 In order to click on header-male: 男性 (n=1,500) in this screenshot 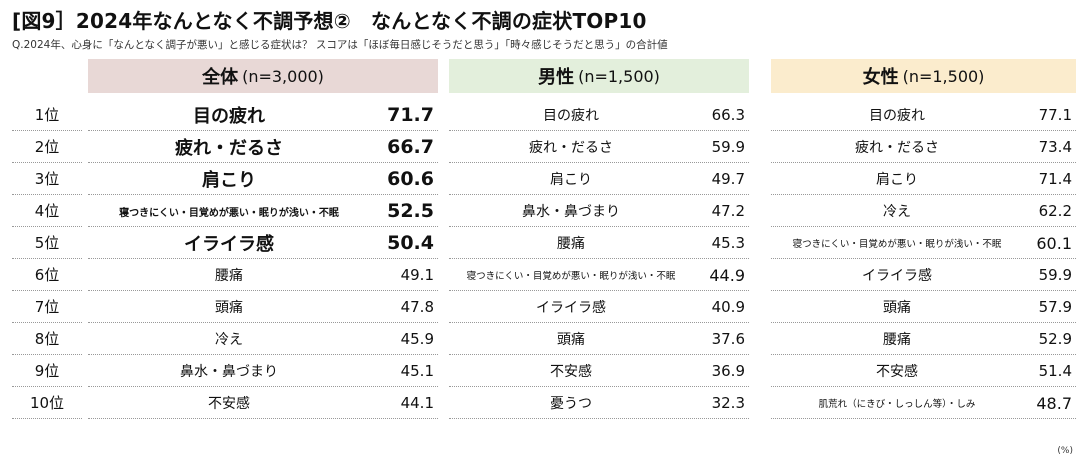, I will do `click(599, 76)`.